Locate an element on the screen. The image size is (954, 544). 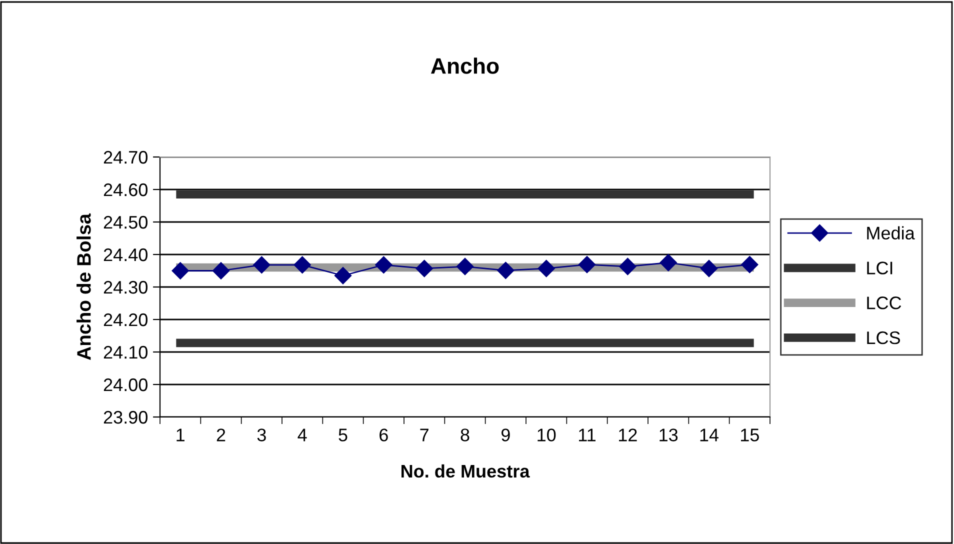
x-tick-label: 3 is located at coordinates (261, 435).